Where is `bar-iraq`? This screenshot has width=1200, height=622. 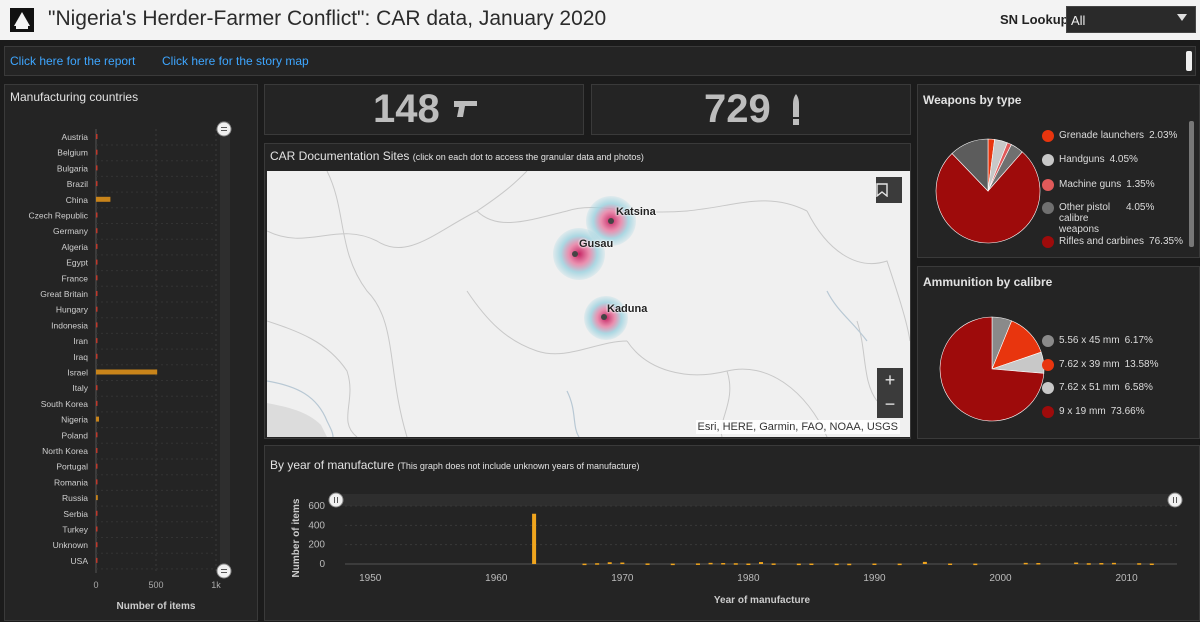
bar-iraq is located at coordinates (97, 356).